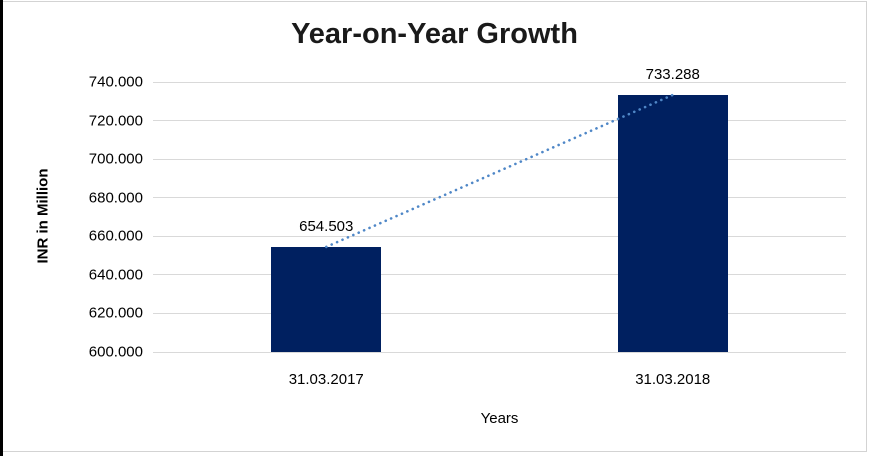  I want to click on y-tick-label: 620.000, so click(115, 313).